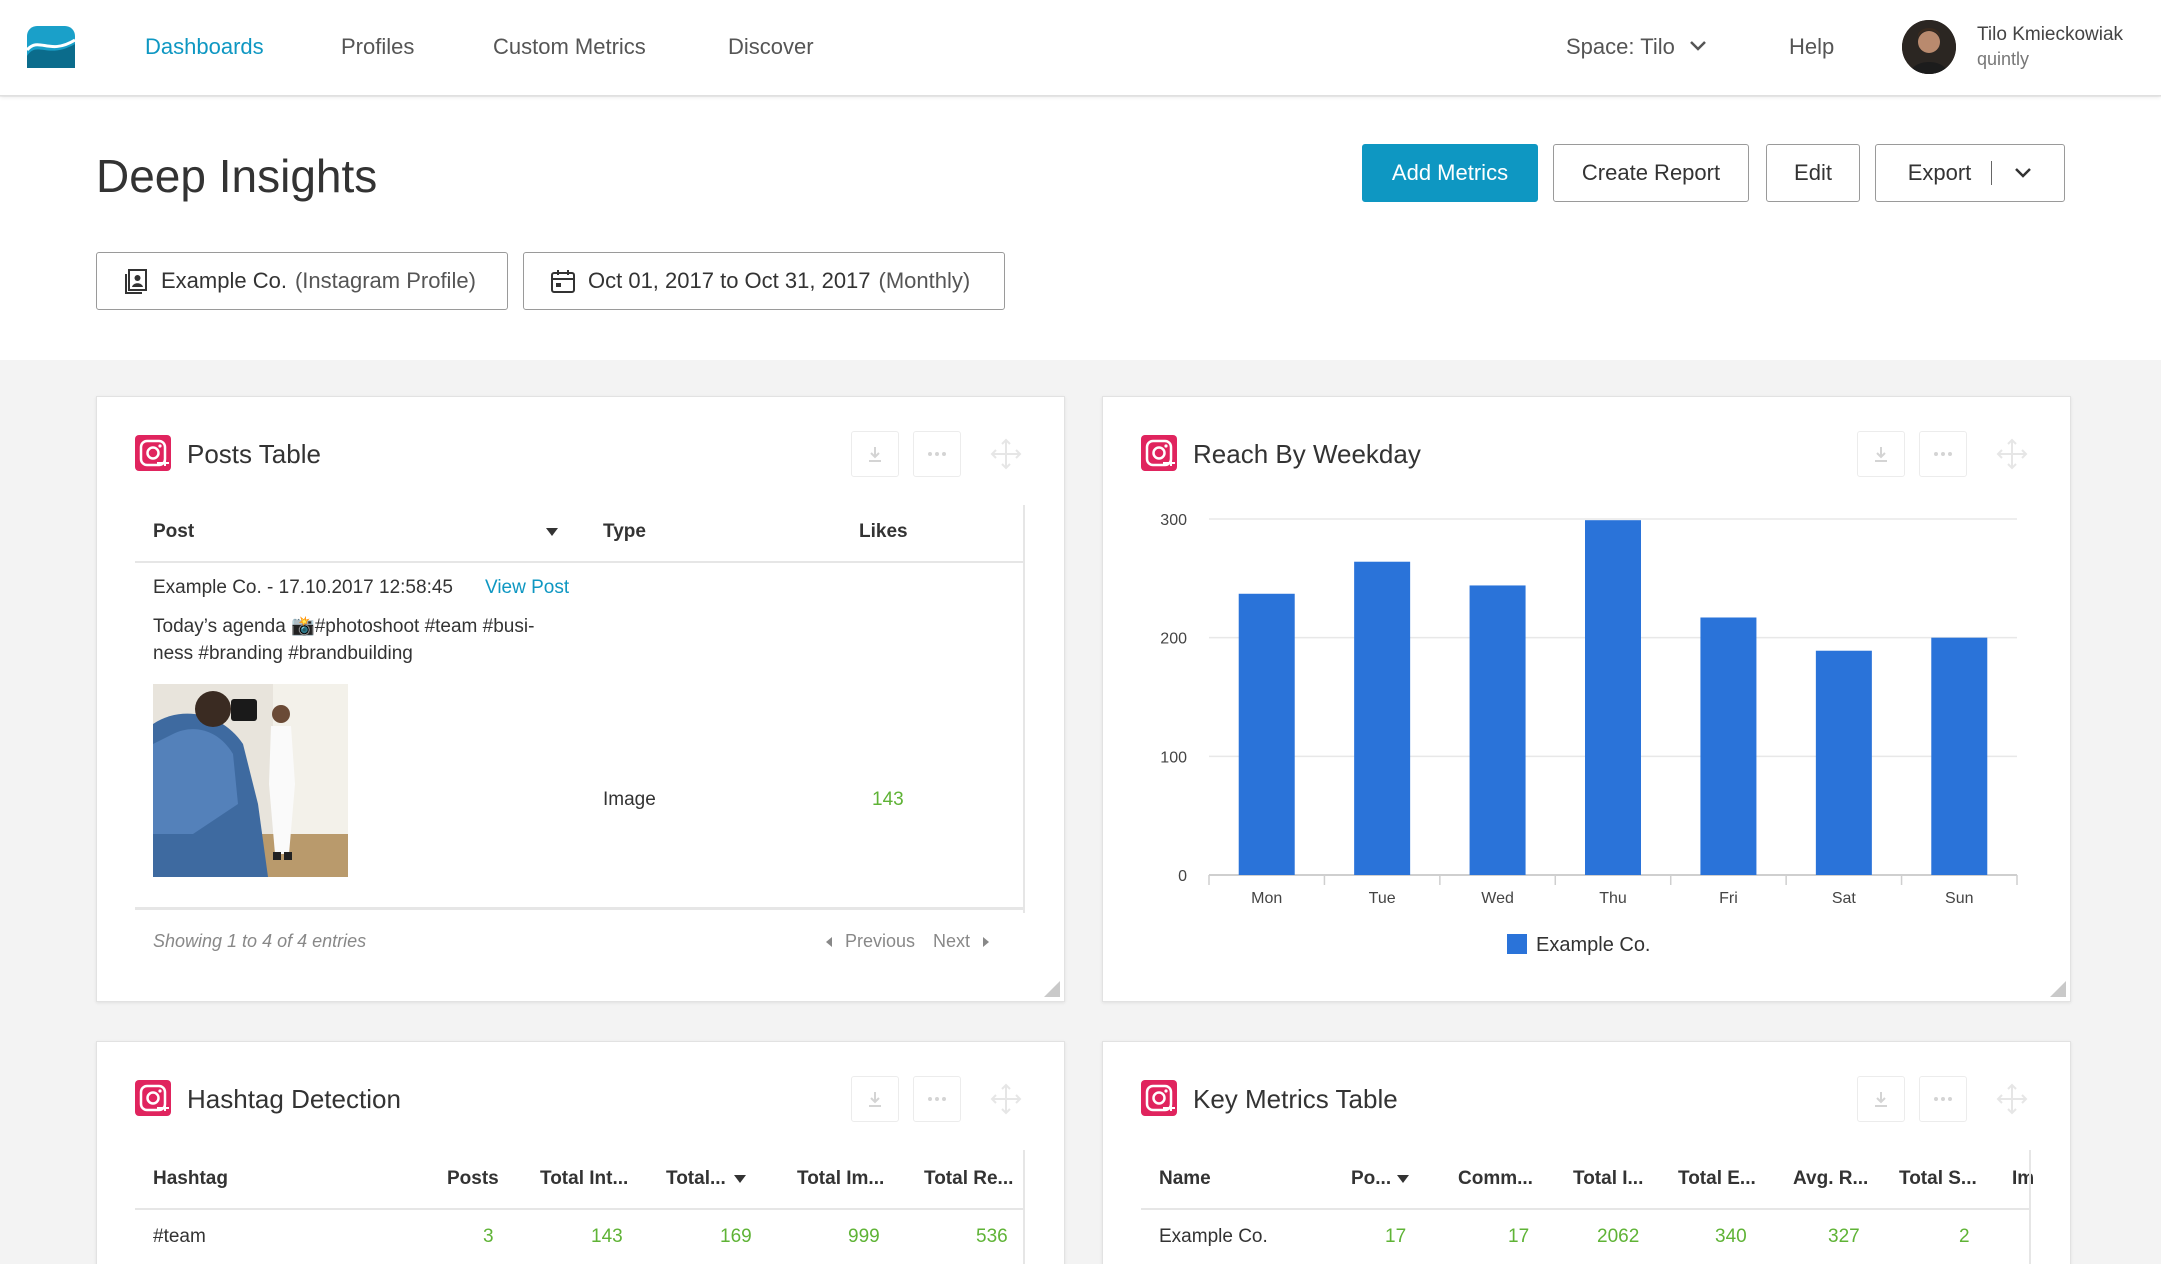 The image size is (2161, 1264). I want to click on add-metrics-button: Add Metrics, so click(1450, 173).